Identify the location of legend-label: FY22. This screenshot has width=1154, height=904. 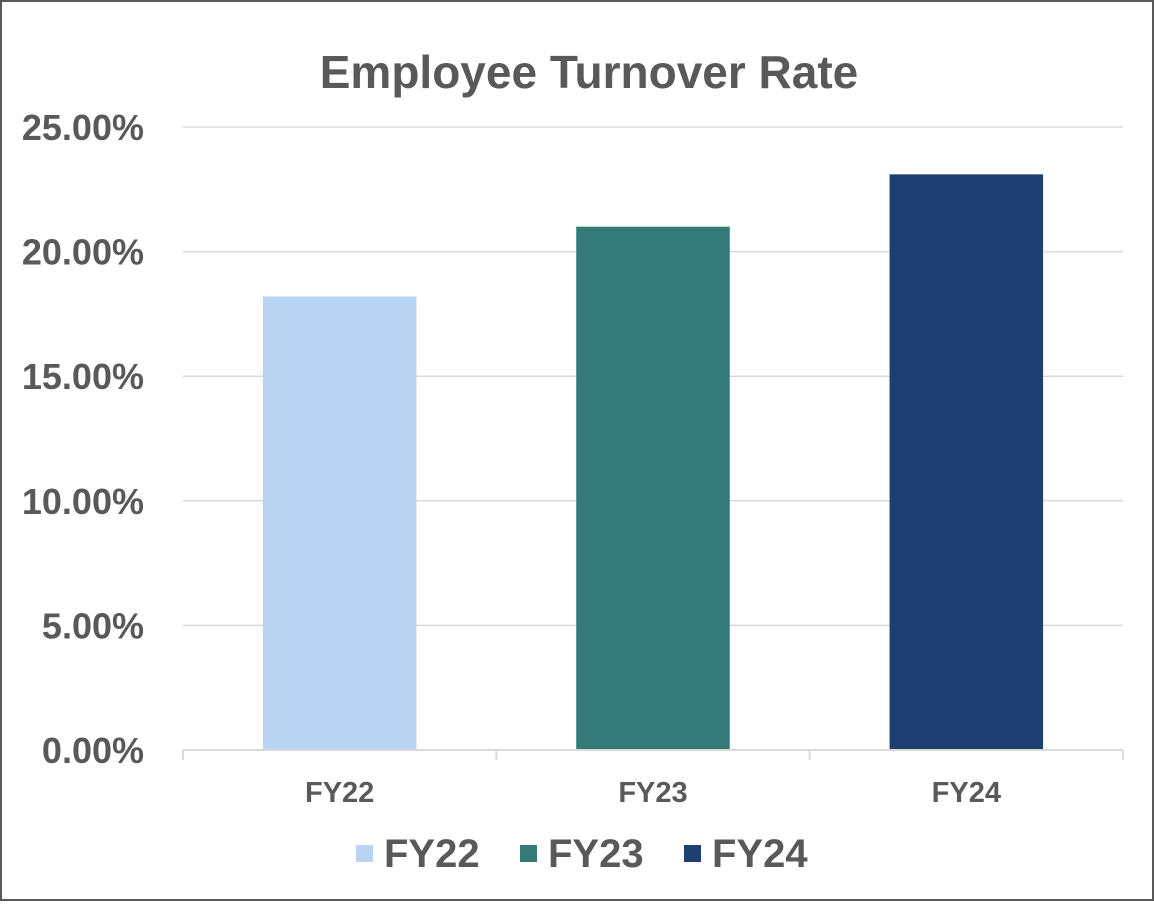
(432, 854).